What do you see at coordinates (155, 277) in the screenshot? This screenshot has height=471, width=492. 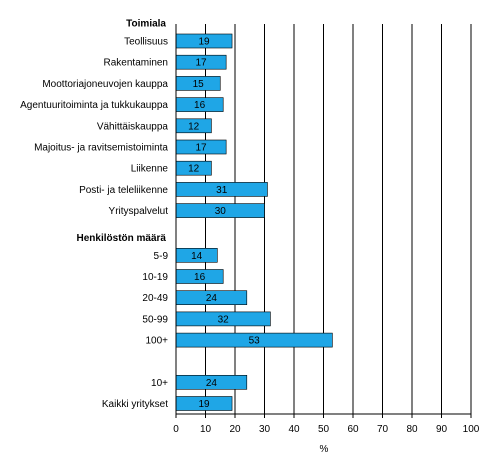 I see `category-label: 10-19` at bounding box center [155, 277].